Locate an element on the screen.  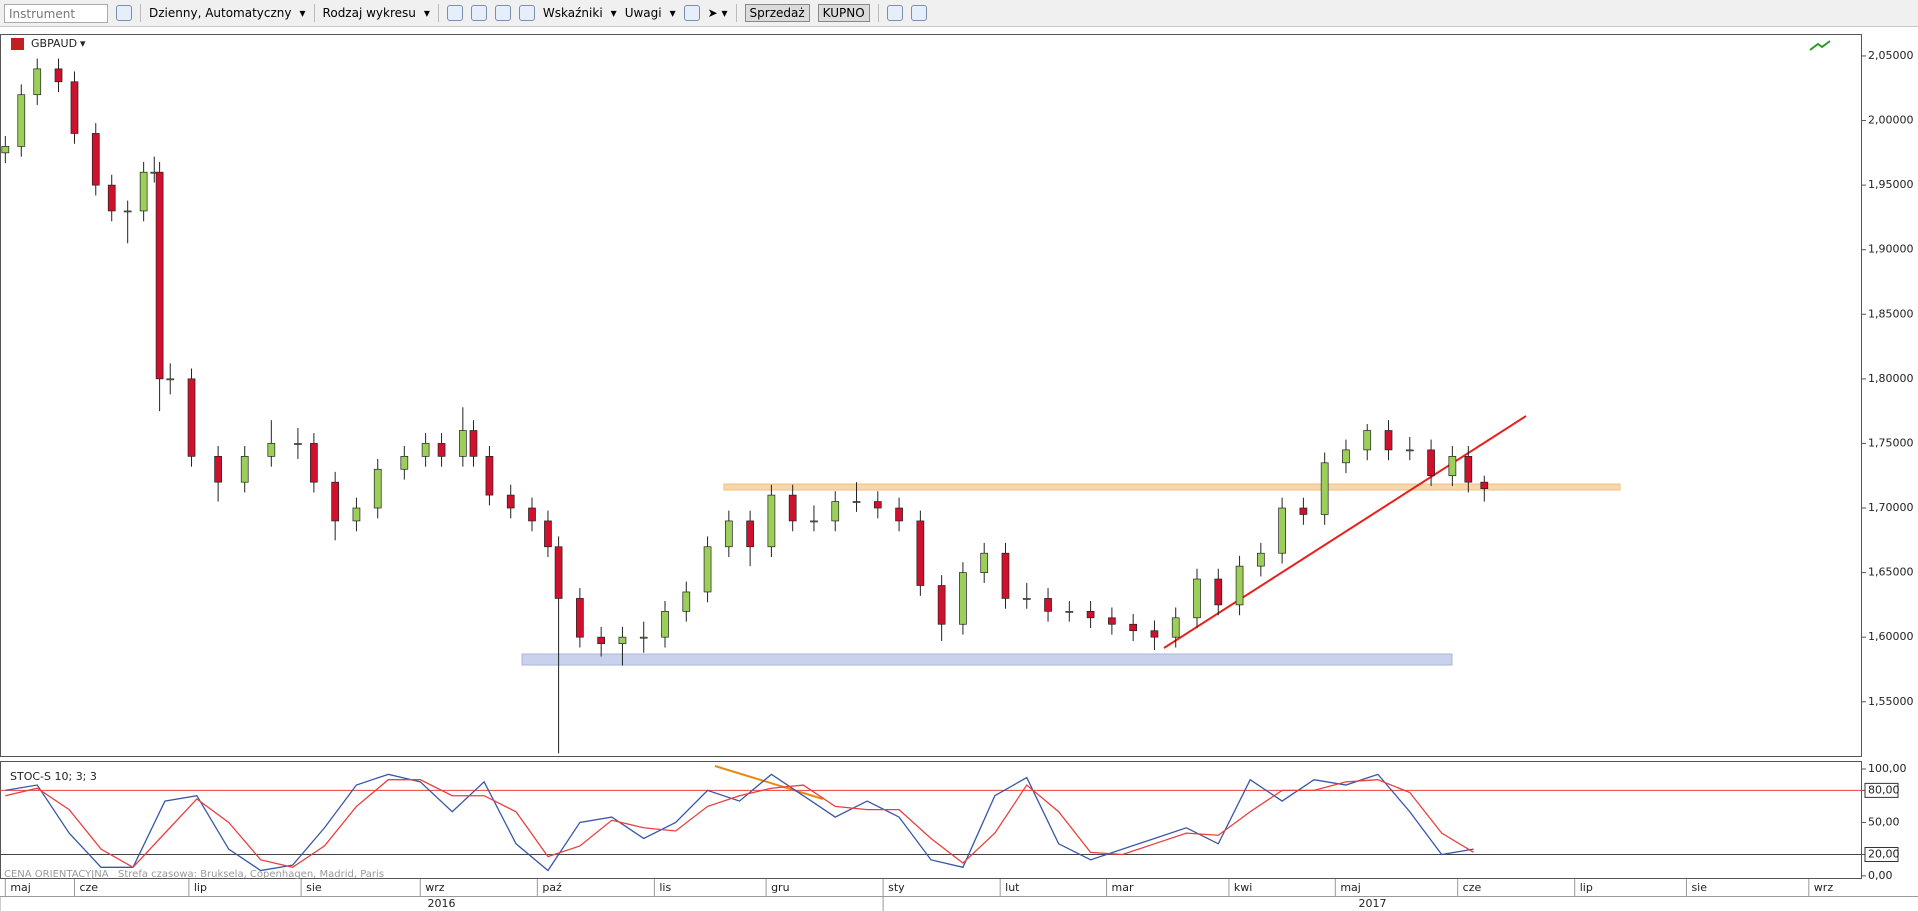
x-tick-label: lis is located at coordinates (665, 887).